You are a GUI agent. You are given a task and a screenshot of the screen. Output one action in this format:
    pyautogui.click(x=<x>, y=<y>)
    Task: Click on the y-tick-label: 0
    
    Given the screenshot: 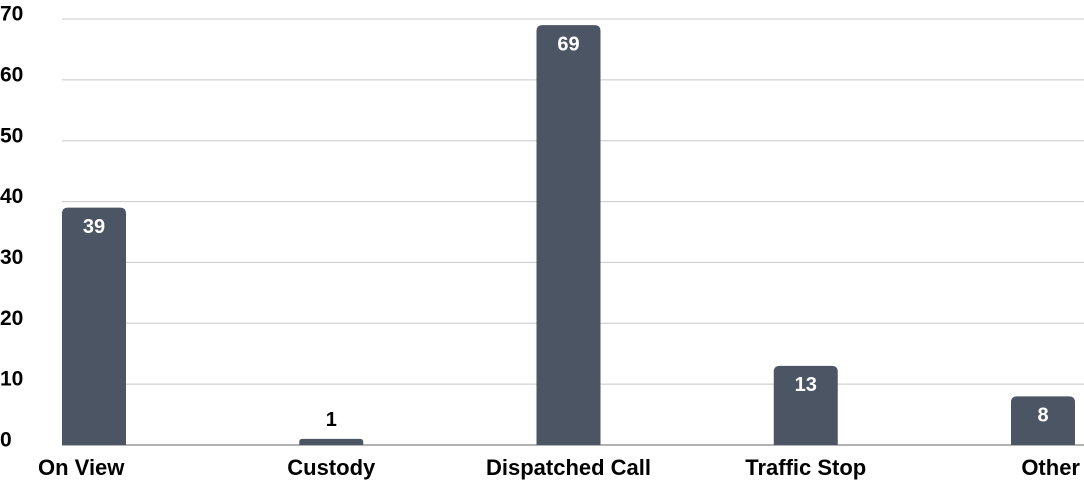 What is the action you would take?
    pyautogui.click(x=6, y=440)
    